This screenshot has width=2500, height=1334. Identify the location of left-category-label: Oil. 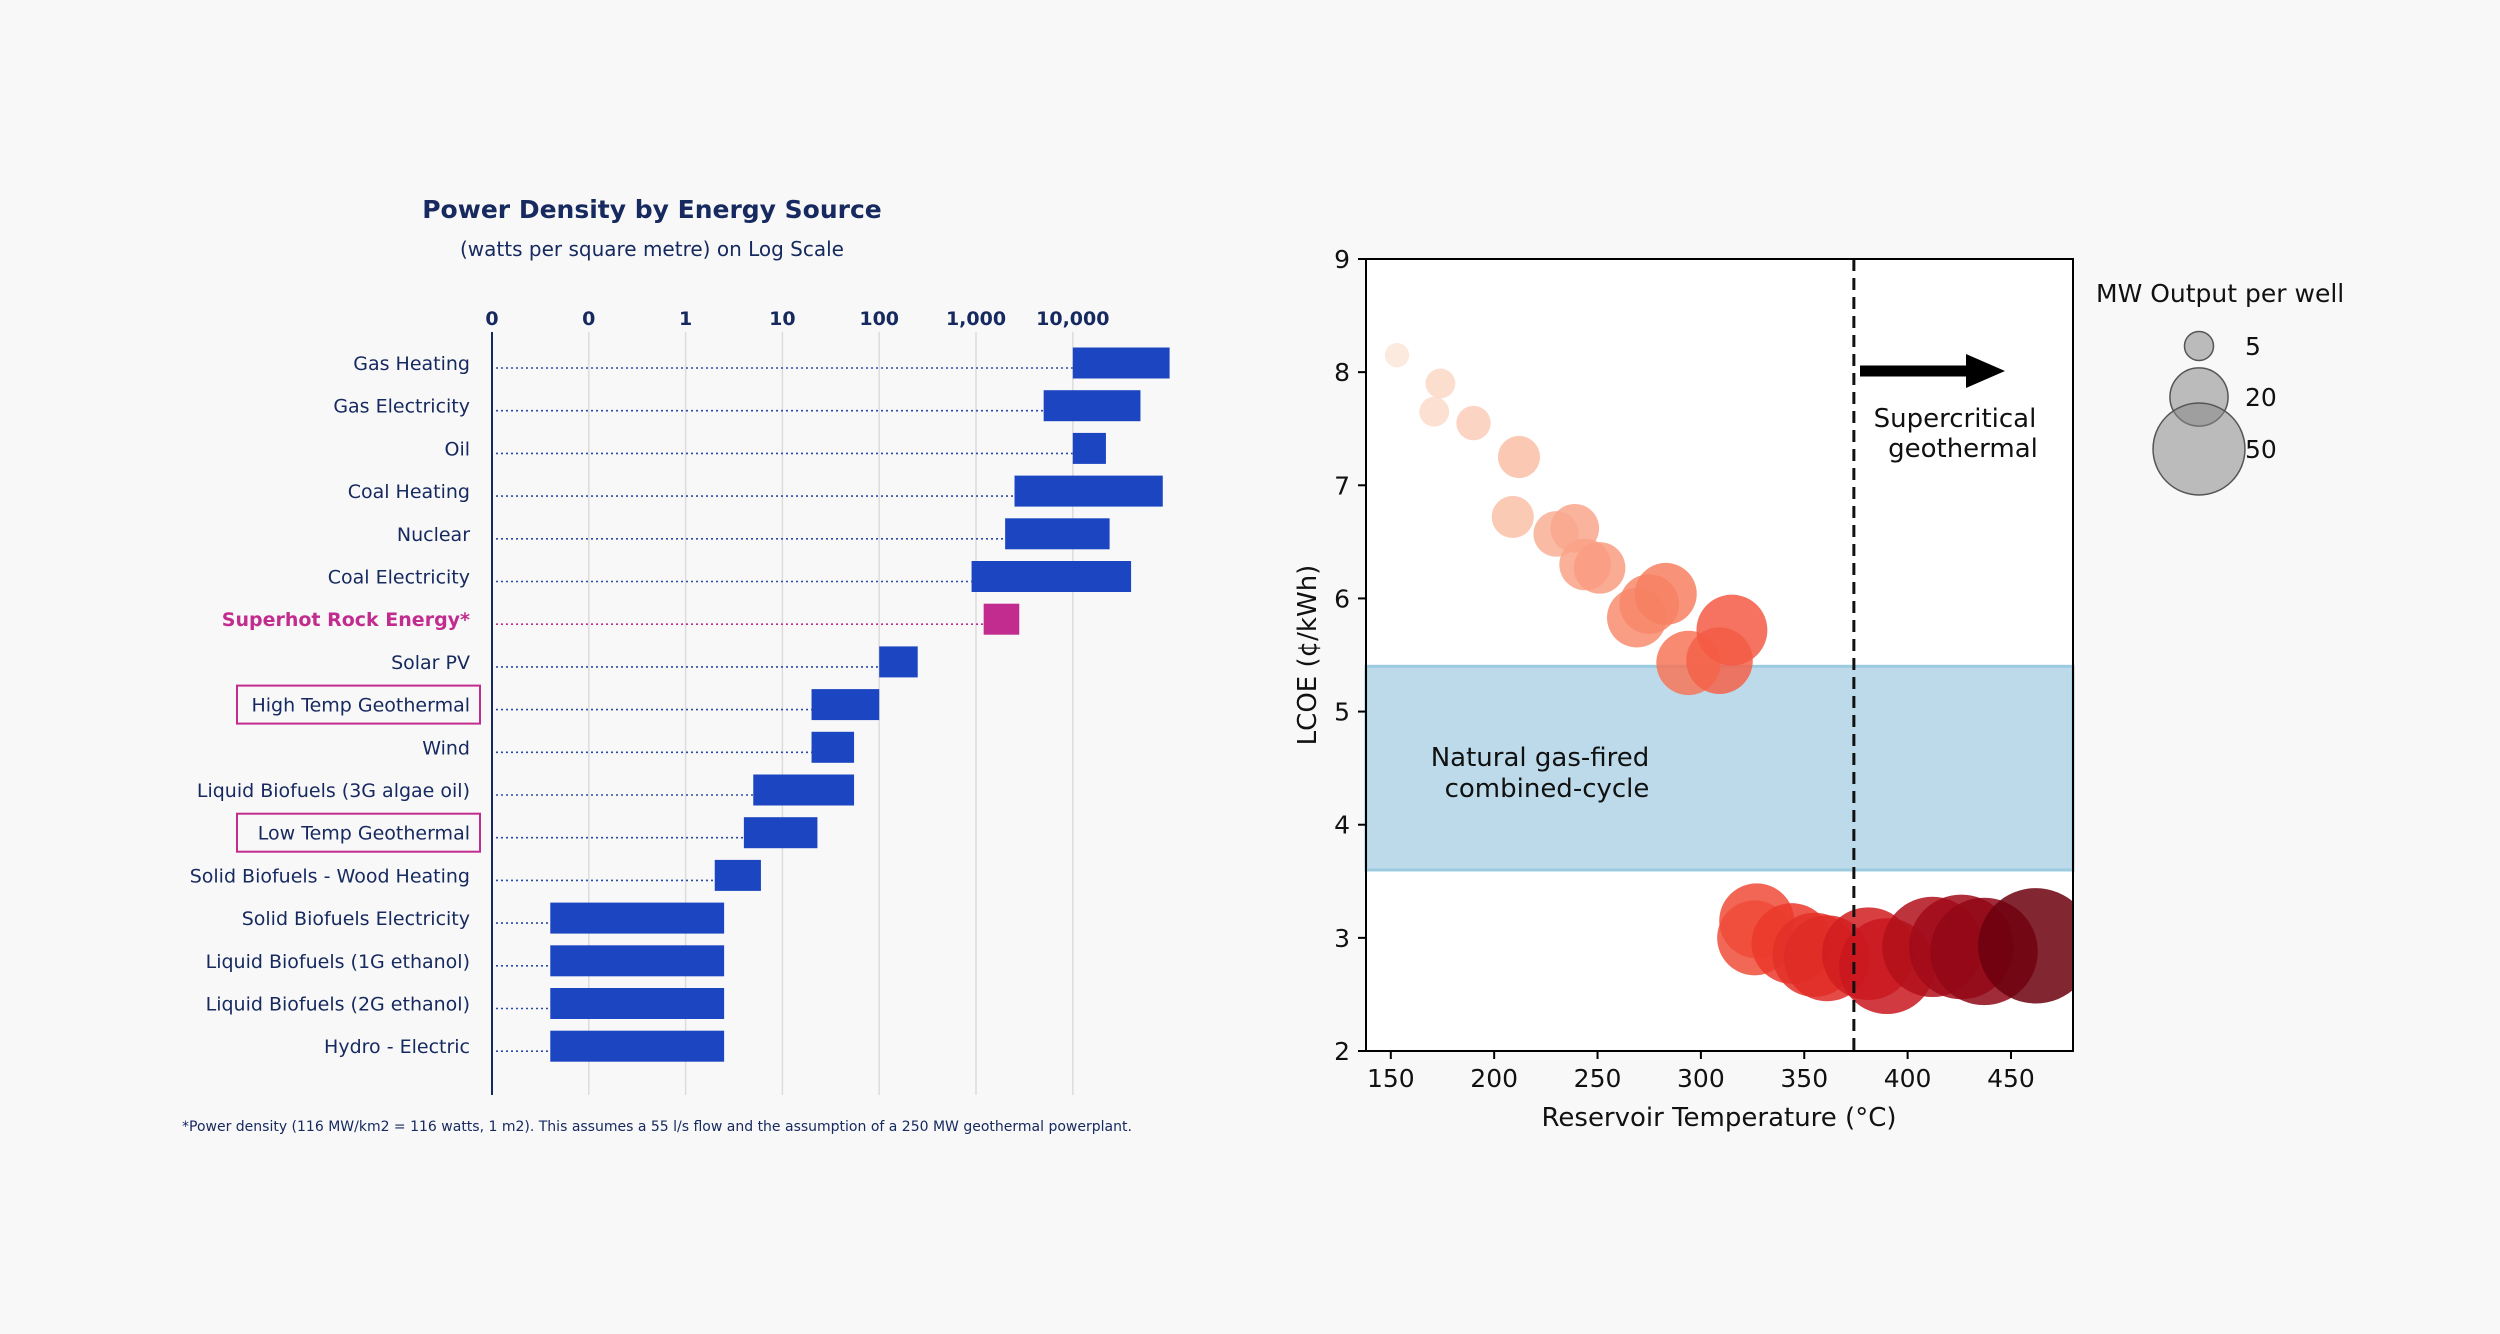
(457, 449).